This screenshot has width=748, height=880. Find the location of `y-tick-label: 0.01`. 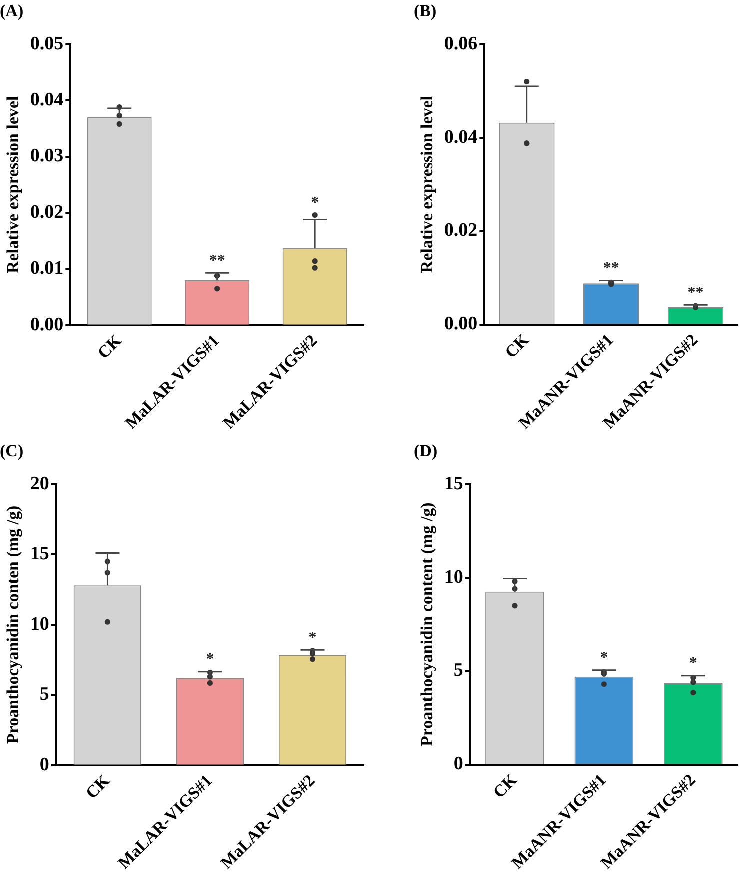

y-tick-label: 0.01 is located at coordinates (47, 269).